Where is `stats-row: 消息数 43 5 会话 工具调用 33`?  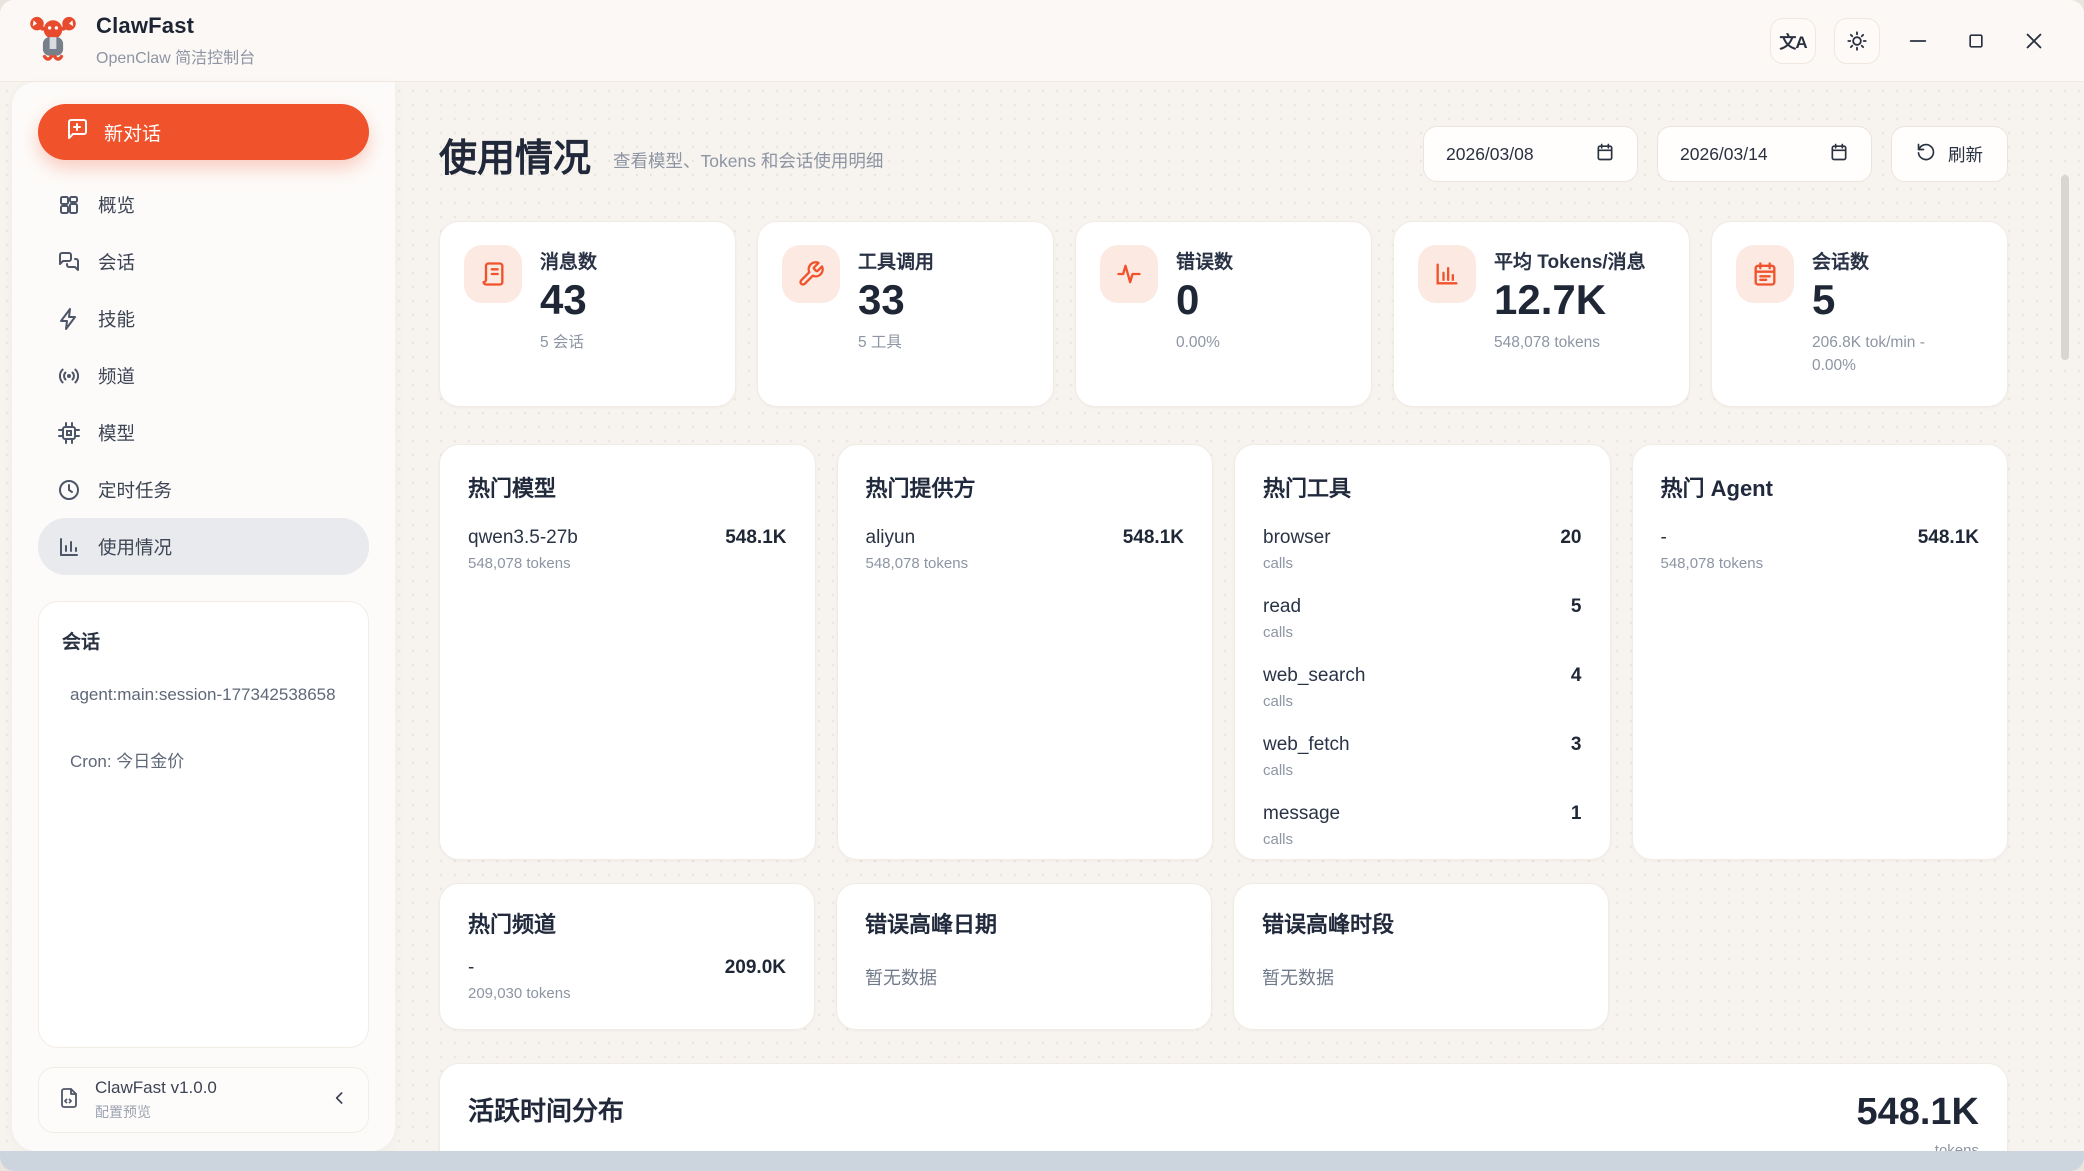
stats-row: 消息数 43 5 会话 工具调用 33 is located at coordinates (1223, 314).